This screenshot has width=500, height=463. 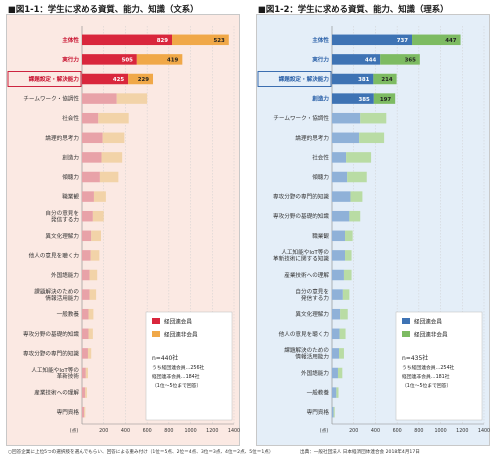 I want to click on x-tick-label: 400, so click(x=375, y=431).